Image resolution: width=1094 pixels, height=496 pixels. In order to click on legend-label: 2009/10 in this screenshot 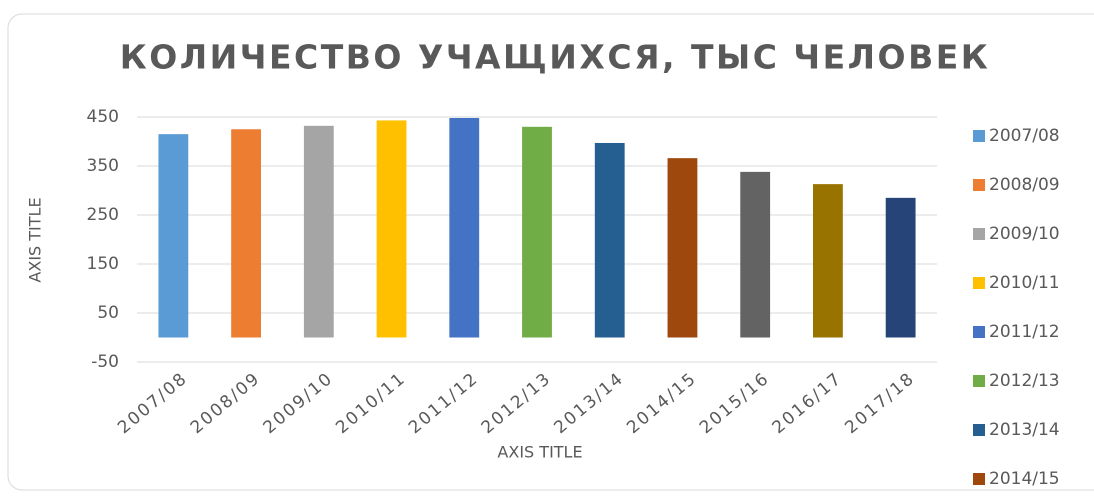, I will do `click(1024, 234)`.